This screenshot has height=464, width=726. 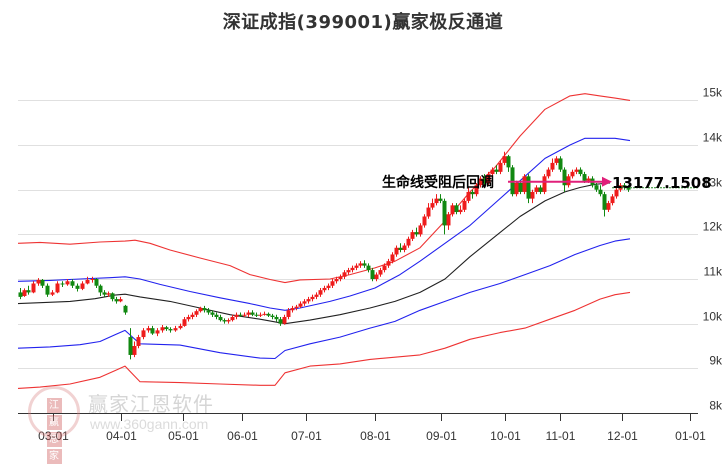 I want to click on x-tick-label: 07-01, so click(x=306, y=436).